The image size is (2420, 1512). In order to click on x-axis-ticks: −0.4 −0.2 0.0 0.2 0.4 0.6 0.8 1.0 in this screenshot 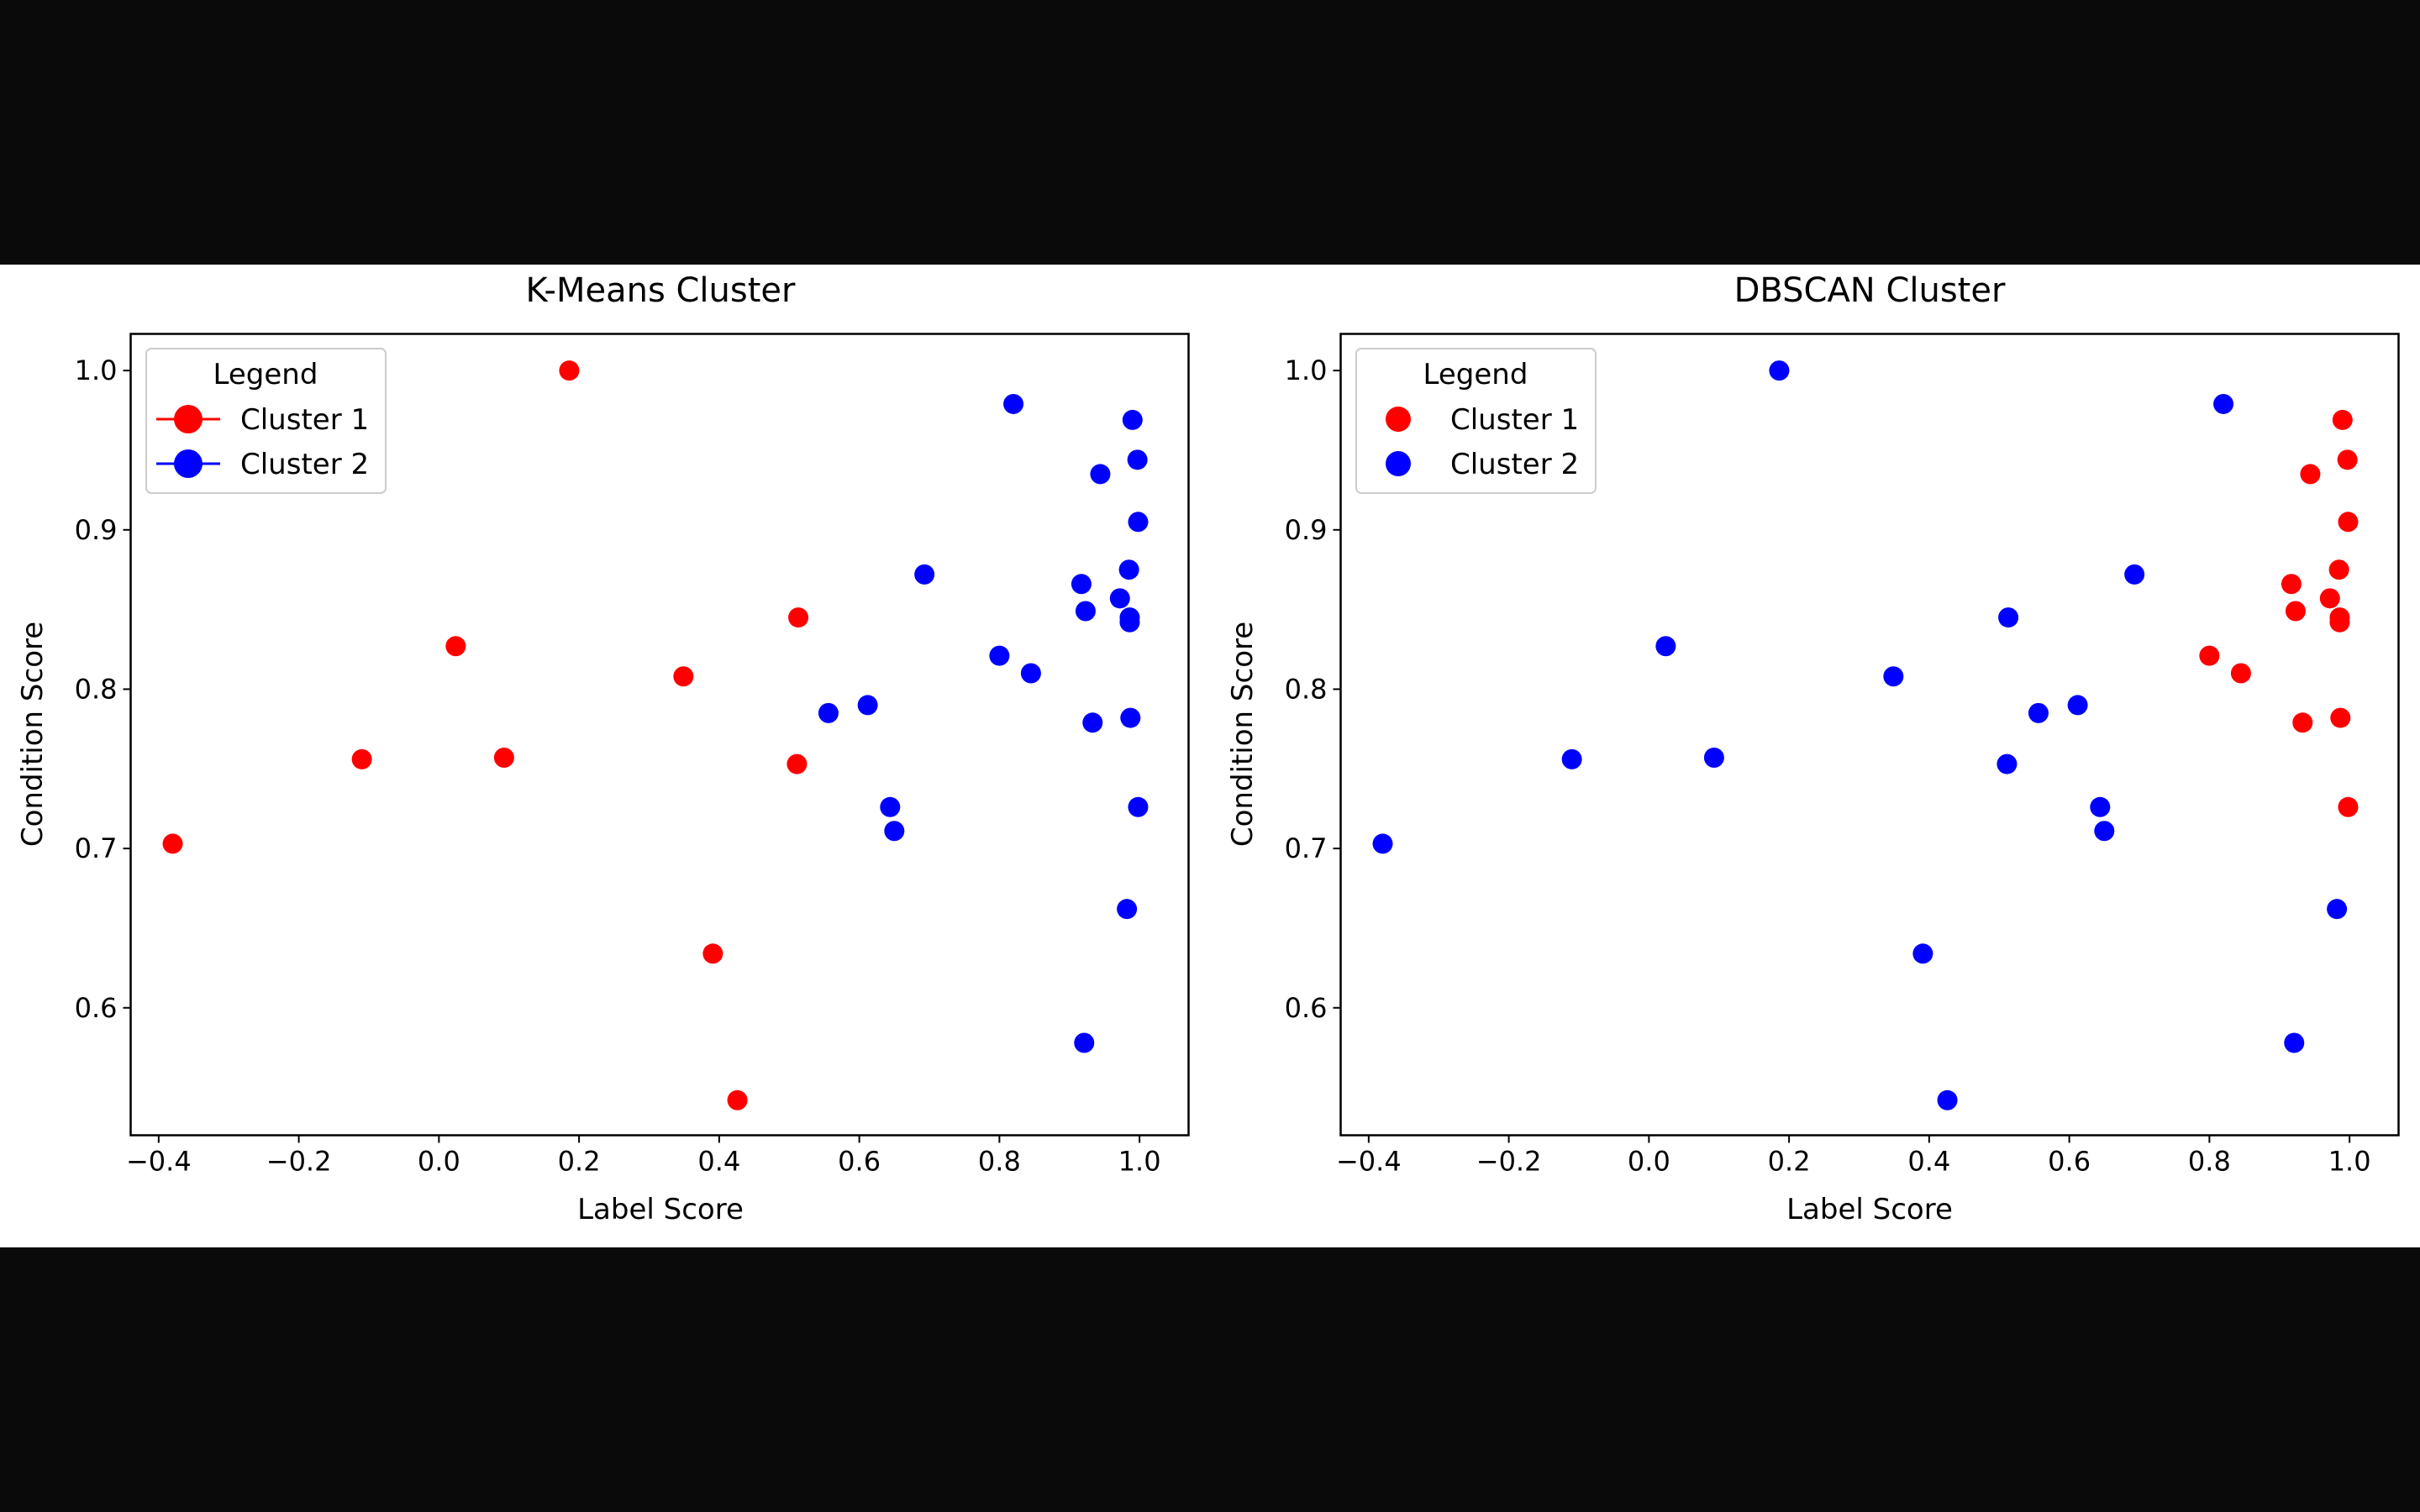, I will do `click(643, 1156)`.